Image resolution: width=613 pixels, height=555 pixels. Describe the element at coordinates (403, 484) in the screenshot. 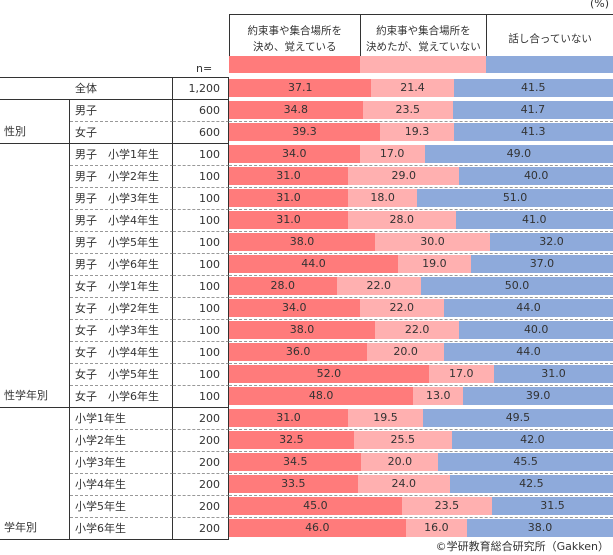

I see `bar-segment-2: 24.0` at that location.